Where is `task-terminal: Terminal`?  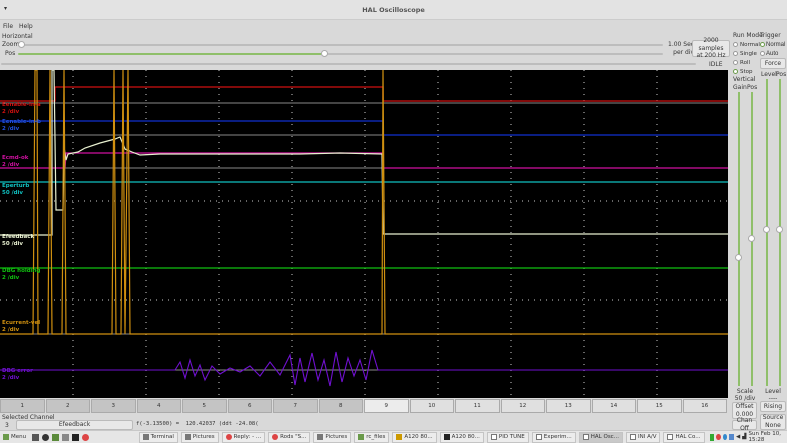 task-terminal: Terminal is located at coordinates (158, 437).